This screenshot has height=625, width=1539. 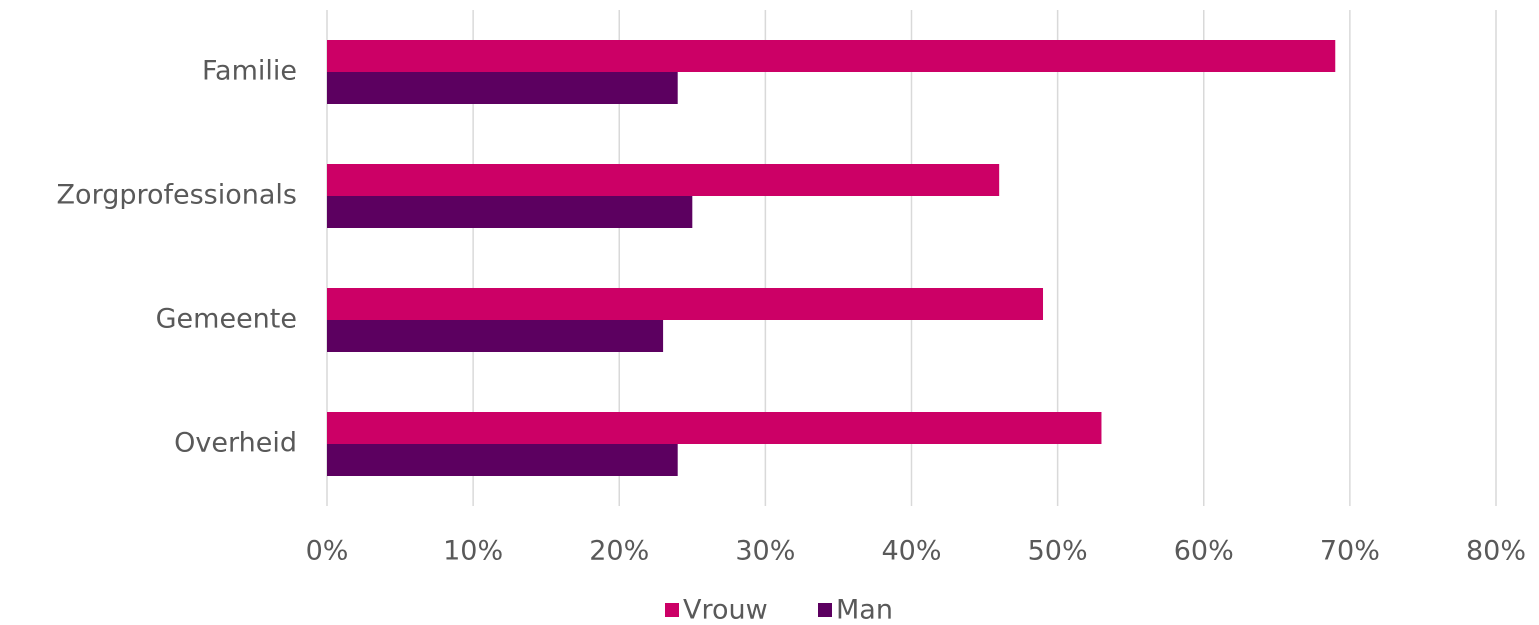 What do you see at coordinates (765, 551) in the screenshot?
I see `x-tick-label: 30%` at bounding box center [765, 551].